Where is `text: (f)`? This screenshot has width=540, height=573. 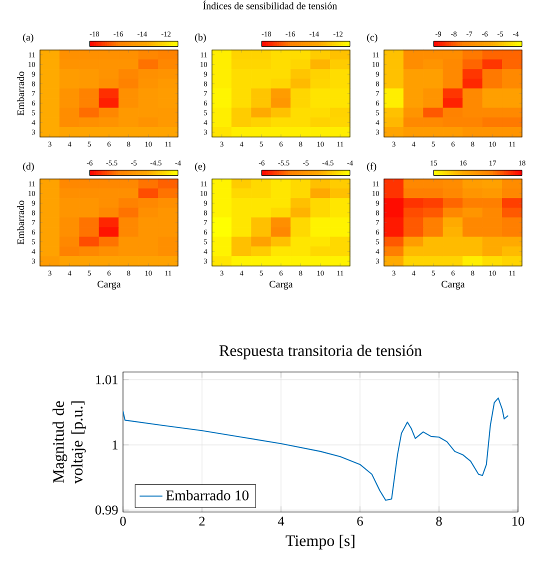
text: (f) is located at coordinates (371, 167).